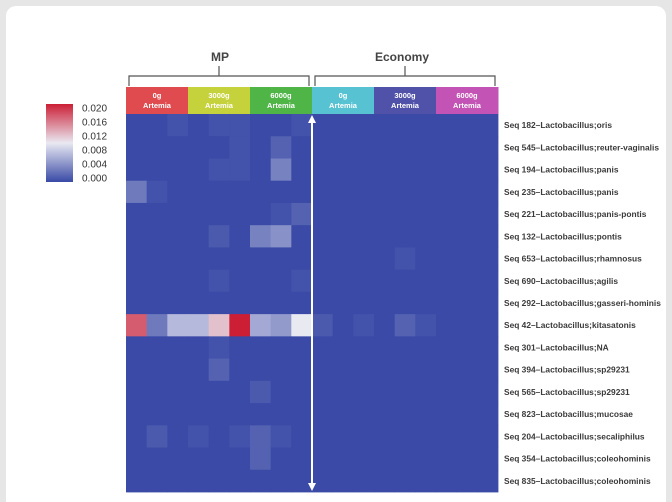 The height and width of the screenshot is (502, 672). What do you see at coordinates (94, 165) in the screenshot?
I see `colorbar-tick-label: 0.004` at bounding box center [94, 165].